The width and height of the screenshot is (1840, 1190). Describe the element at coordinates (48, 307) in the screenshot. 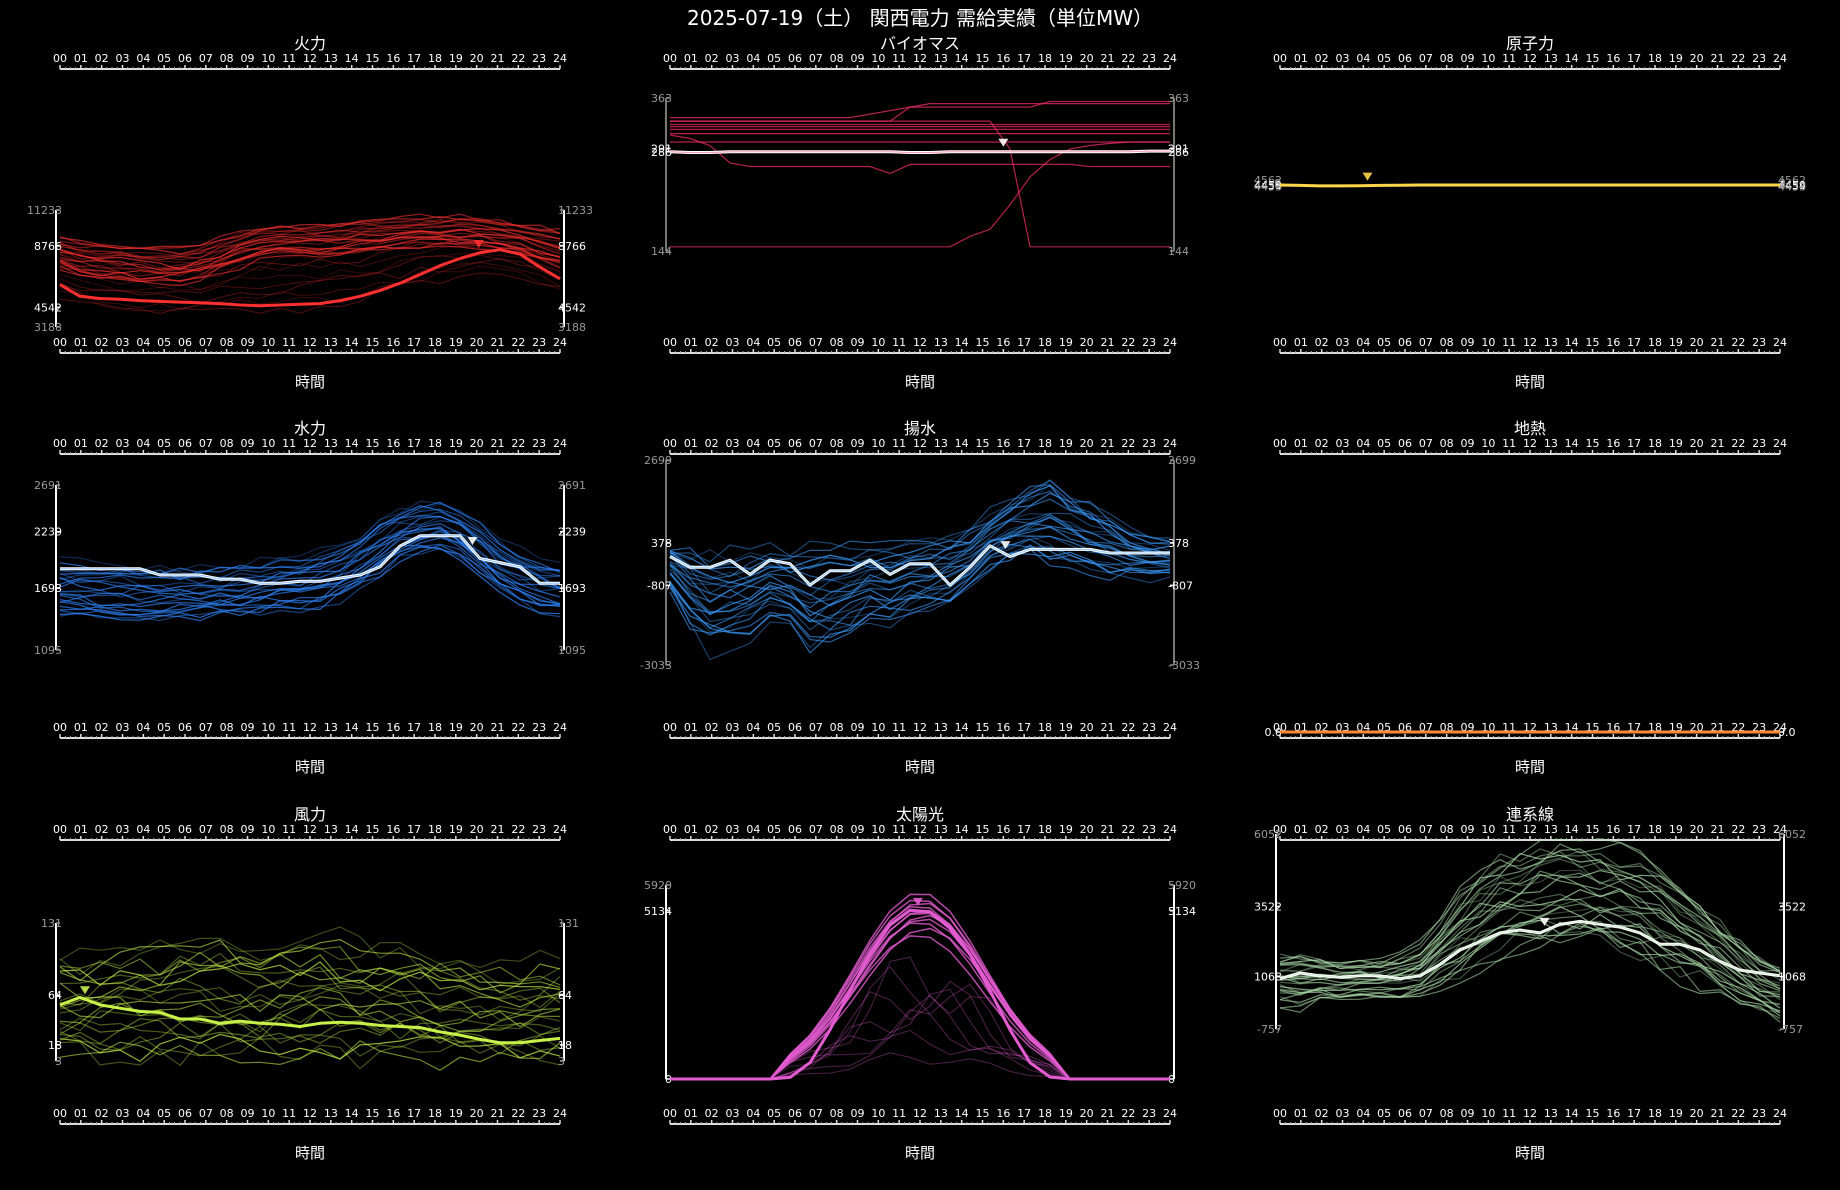

I see `left-y-tick-label: 4542` at that location.